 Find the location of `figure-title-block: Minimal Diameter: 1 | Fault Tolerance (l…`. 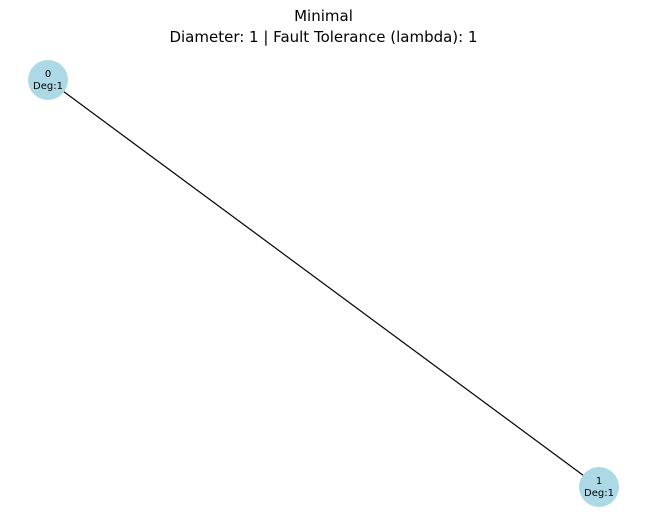

figure-title-block: Minimal Diameter: 1 | Fault Tolerance (l… is located at coordinates (323, 27).